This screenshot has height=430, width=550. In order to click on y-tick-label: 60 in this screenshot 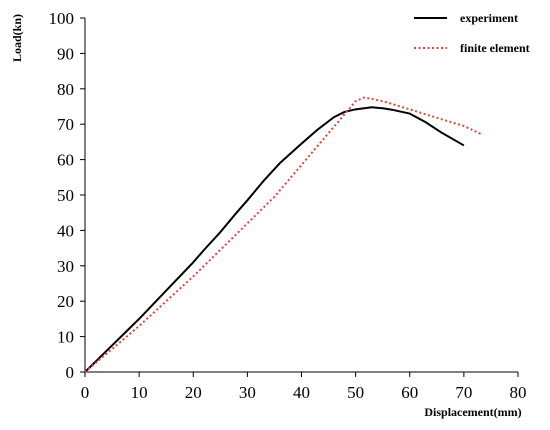, I will do `click(65, 160)`.